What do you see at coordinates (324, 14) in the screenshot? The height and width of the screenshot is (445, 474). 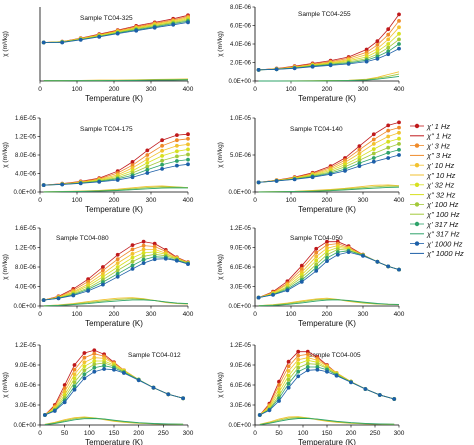 I see `chart-title: Sample TC04-255` at bounding box center [324, 14].